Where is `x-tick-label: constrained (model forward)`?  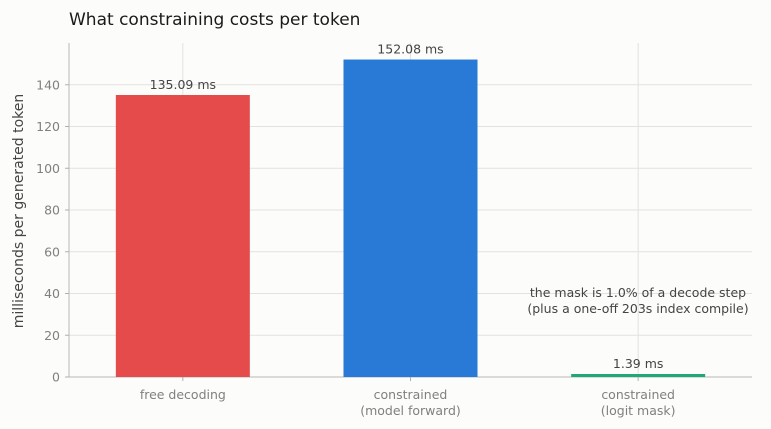 x-tick-label: constrained (model forward) is located at coordinates (410, 402).